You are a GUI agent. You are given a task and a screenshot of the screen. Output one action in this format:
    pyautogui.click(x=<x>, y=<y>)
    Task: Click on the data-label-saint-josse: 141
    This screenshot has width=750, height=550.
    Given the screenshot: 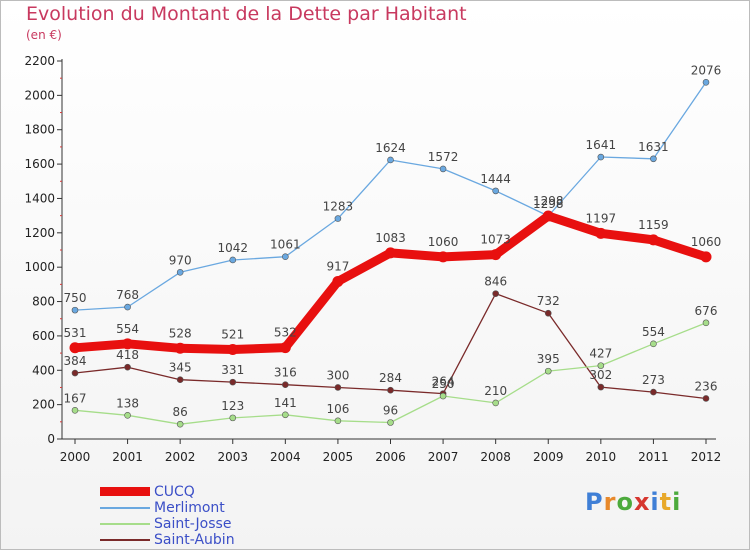 What is the action you would take?
    pyautogui.click(x=285, y=403)
    